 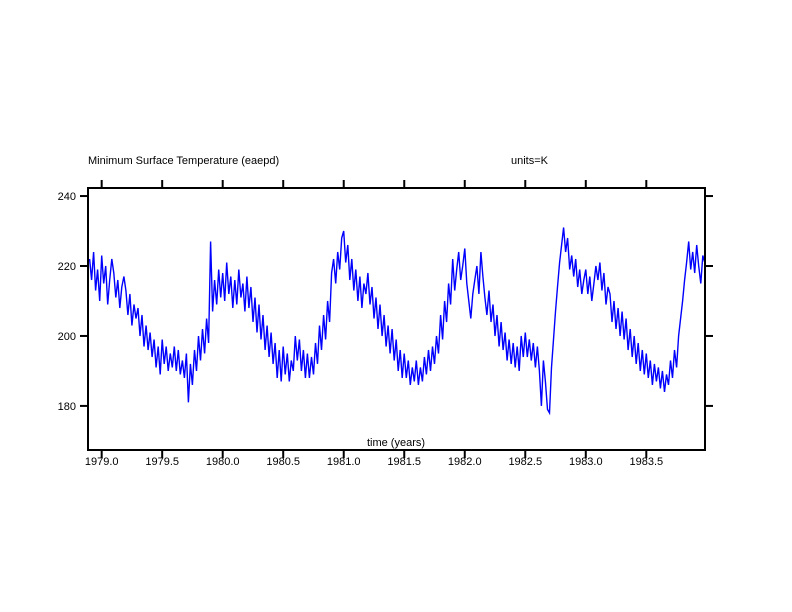 What do you see at coordinates (223, 462) in the screenshot?
I see `x-axis-tick-label: 1980.0` at bounding box center [223, 462].